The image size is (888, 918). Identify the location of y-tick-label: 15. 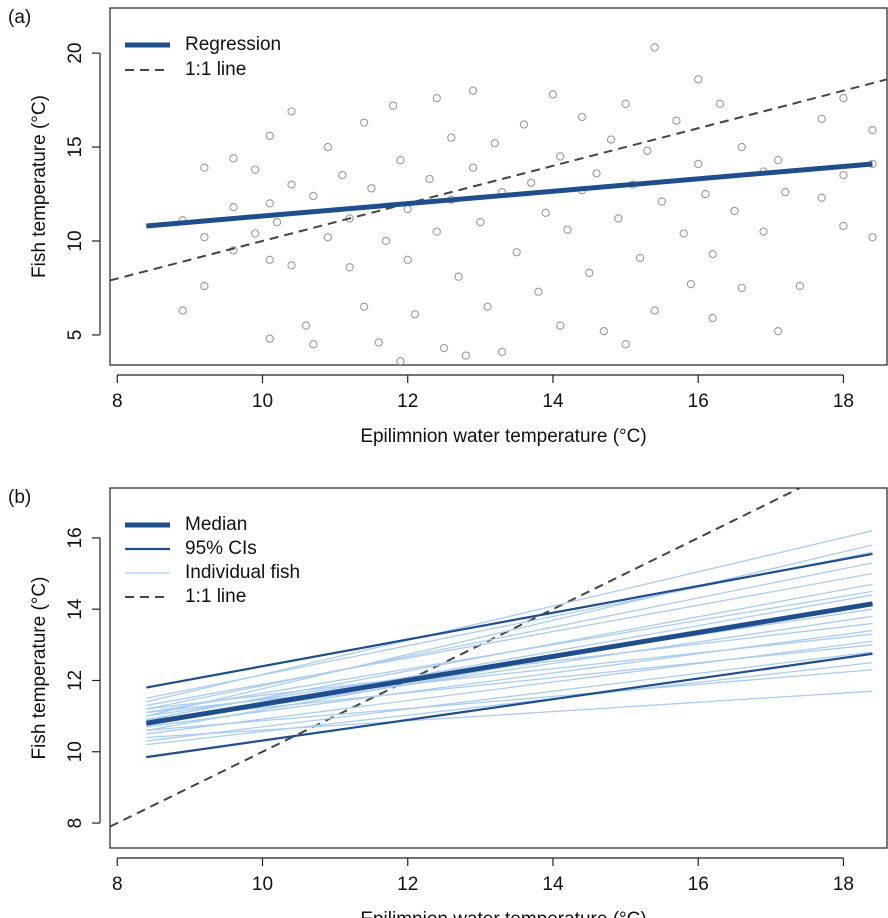
(75, 146).